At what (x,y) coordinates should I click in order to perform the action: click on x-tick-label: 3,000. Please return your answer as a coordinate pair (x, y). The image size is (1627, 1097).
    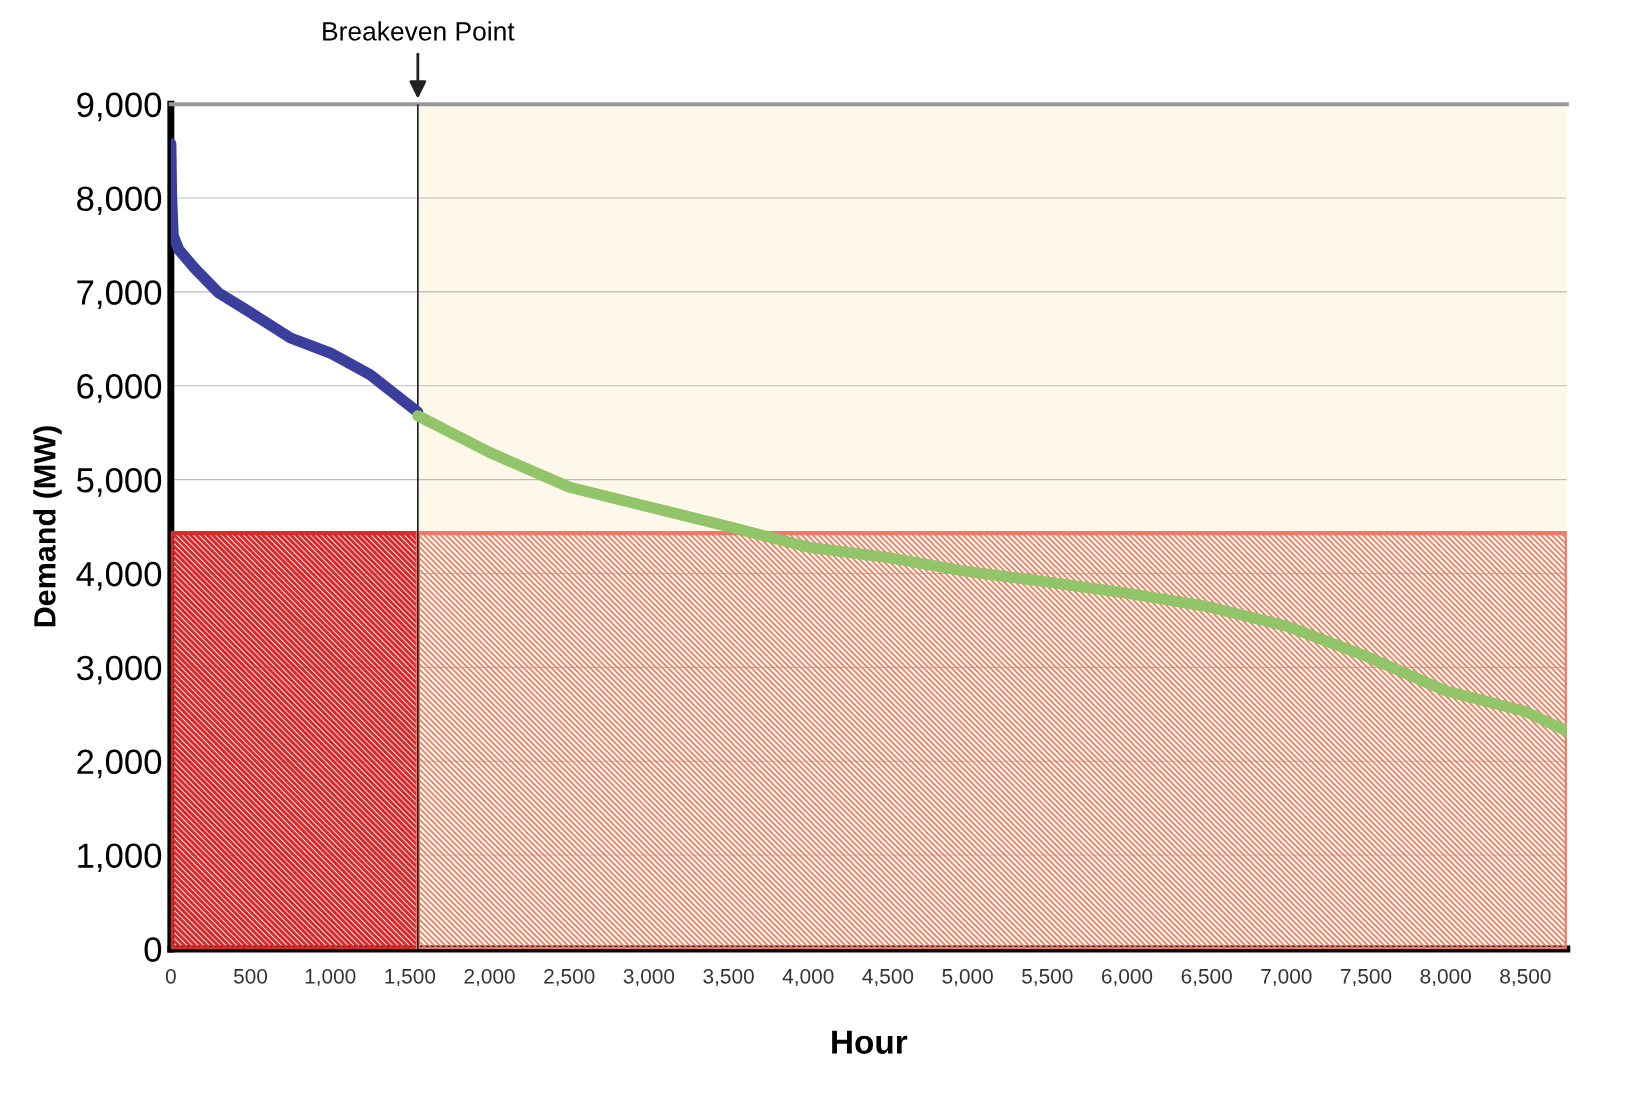
    Looking at the image, I should click on (649, 977).